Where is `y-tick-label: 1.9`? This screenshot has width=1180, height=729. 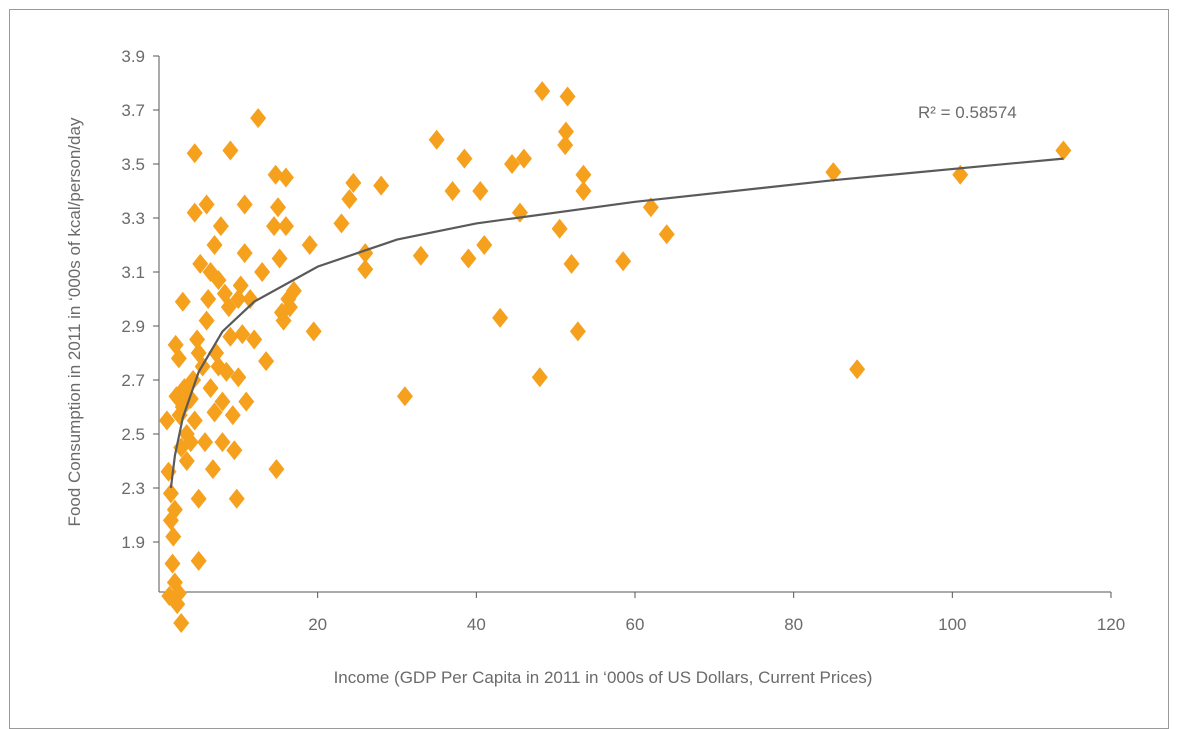
y-tick-label: 1.9 is located at coordinates (133, 542).